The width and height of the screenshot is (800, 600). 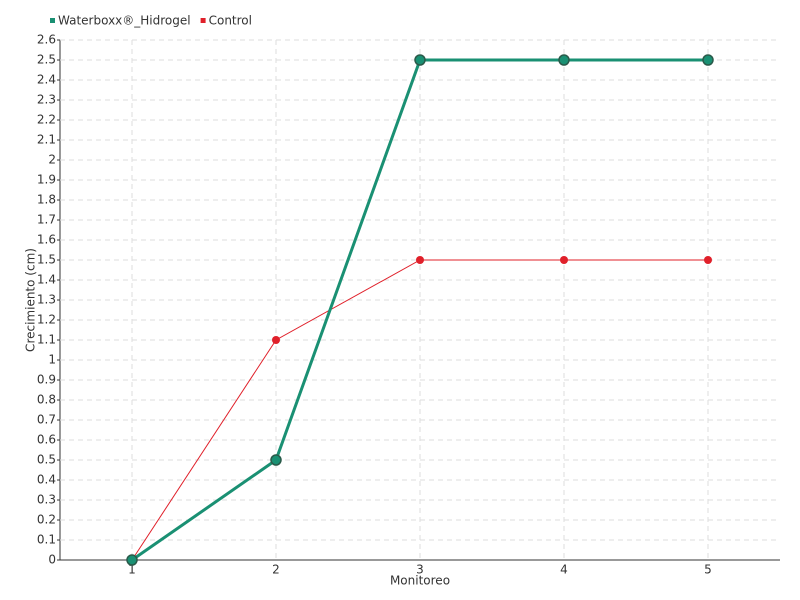 I want to click on y-tick-label: 2.2, so click(x=46, y=120).